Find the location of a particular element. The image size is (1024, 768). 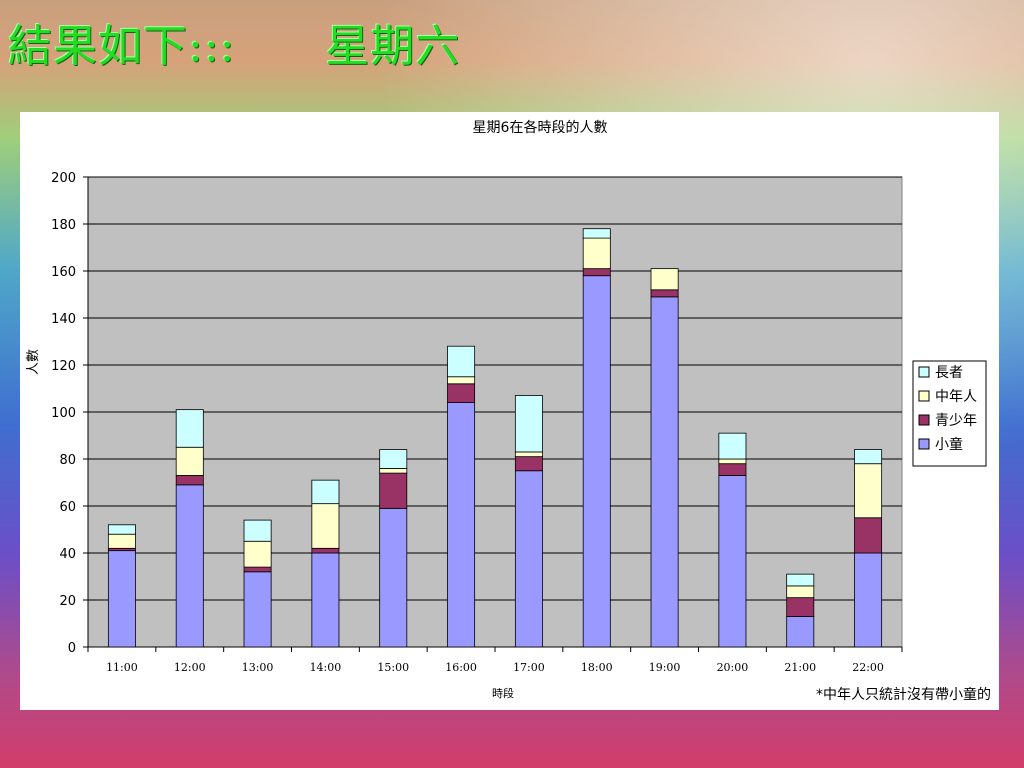

y-axis-label: 人數 is located at coordinates (33, 362).